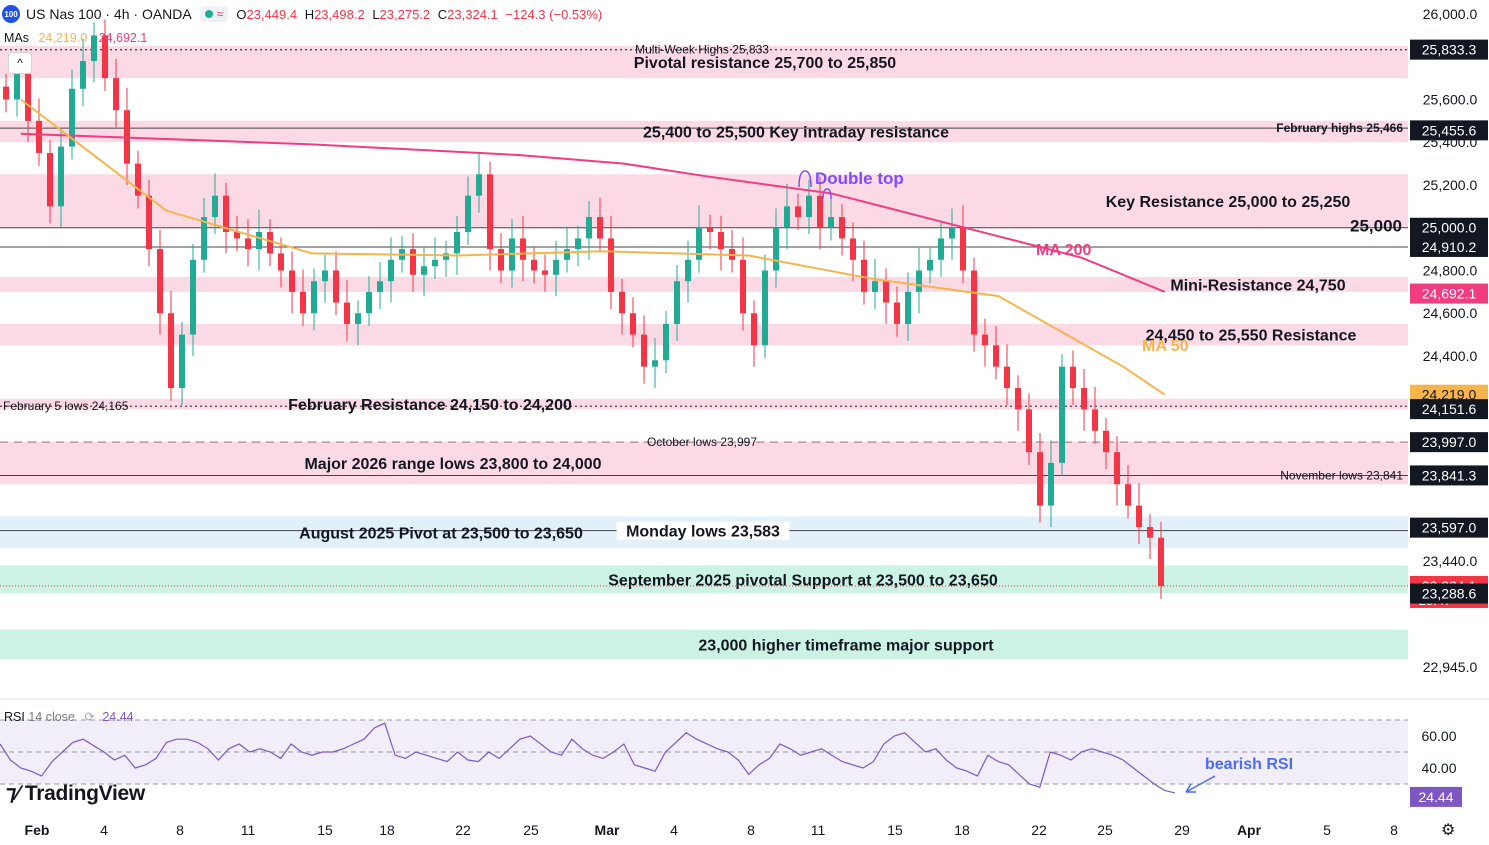 This screenshot has height=845, width=1489. What do you see at coordinates (1449, 50) in the screenshot?
I see `axis-price-text: 25,833.3` at bounding box center [1449, 50].